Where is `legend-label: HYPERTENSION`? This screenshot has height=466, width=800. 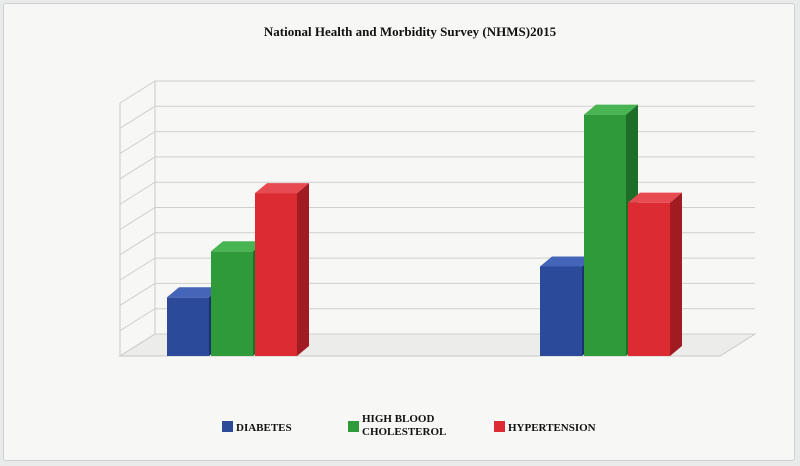 legend-label: HYPERTENSION is located at coordinates (552, 428).